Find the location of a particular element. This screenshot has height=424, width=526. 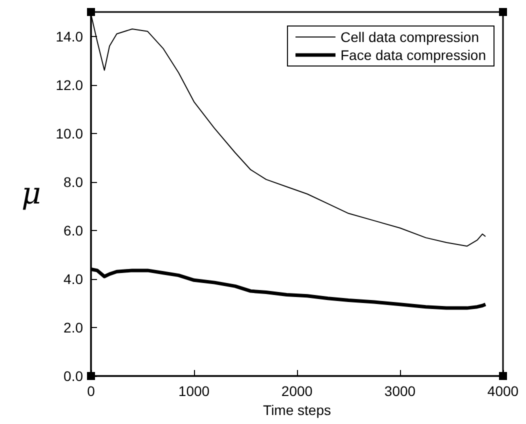

x-tick-label: 3000 is located at coordinates (400, 391).